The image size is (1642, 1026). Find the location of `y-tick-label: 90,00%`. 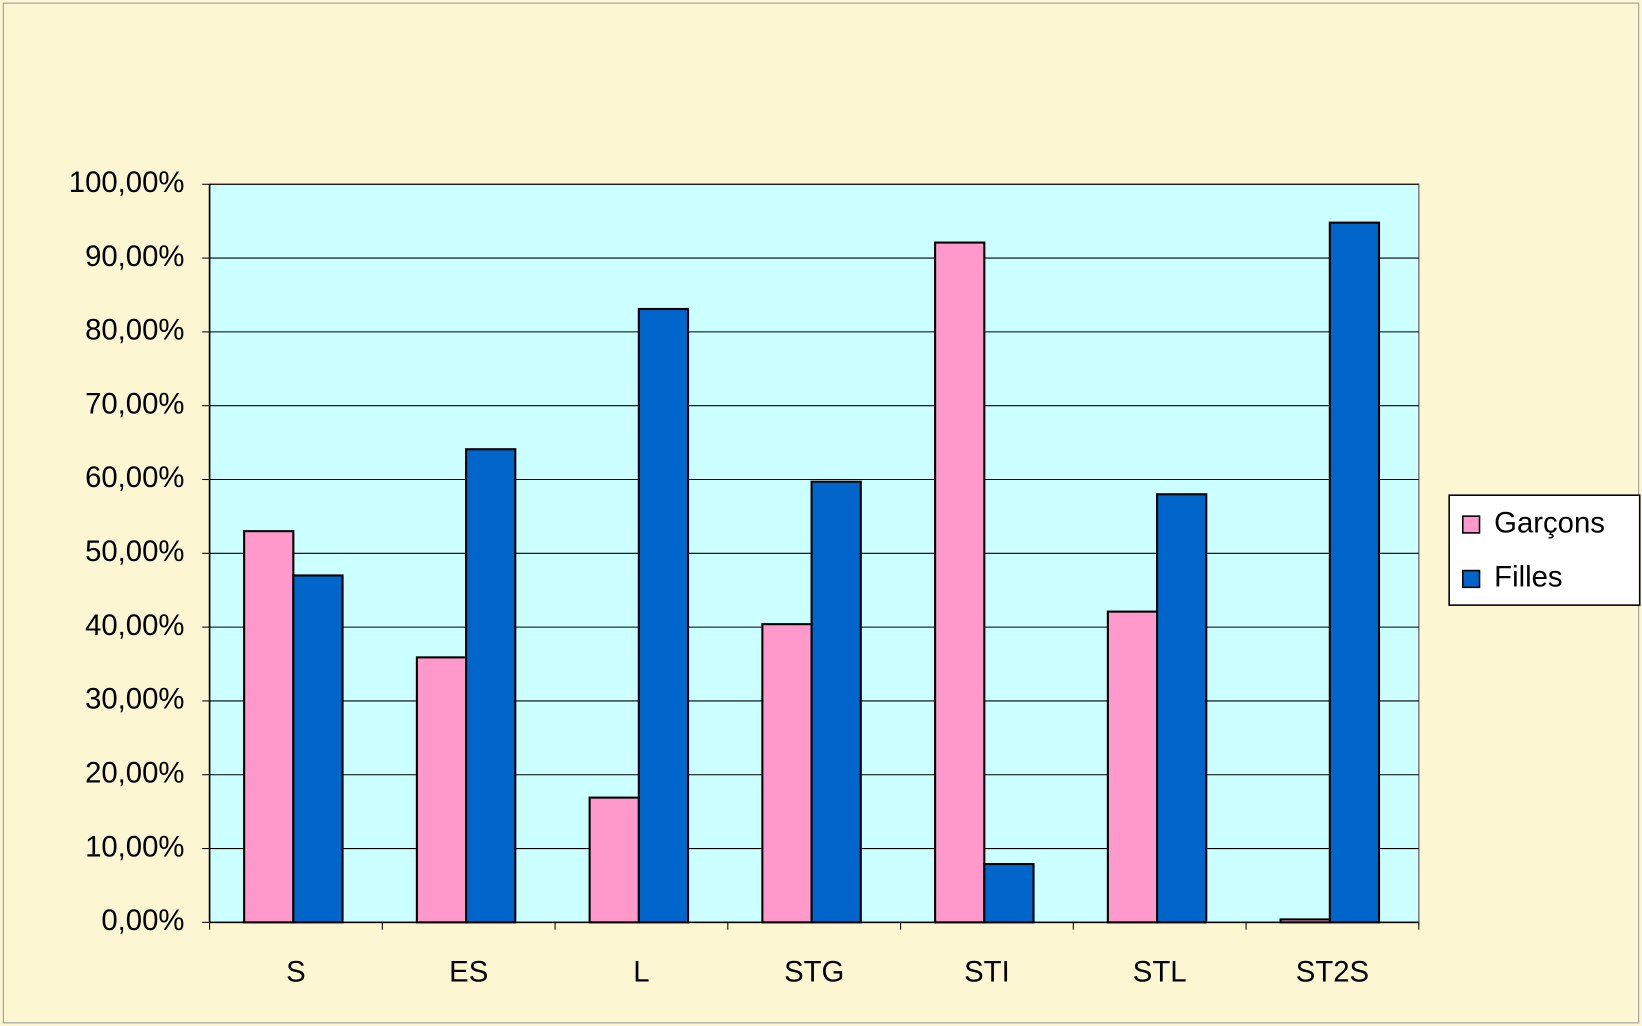

y-tick-label: 90,00% is located at coordinates (134, 256).